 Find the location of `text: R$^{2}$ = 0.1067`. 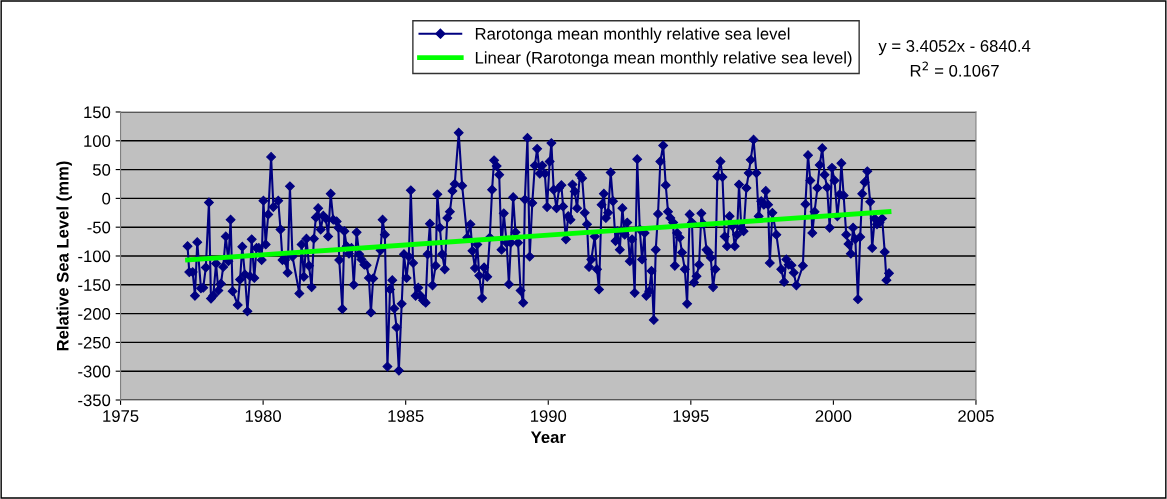

text: R$^{2}$ = 0.1067 is located at coordinates (954, 69).